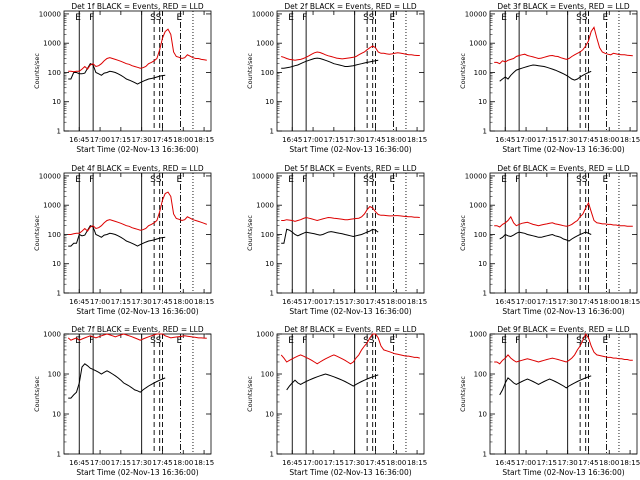 Image resolution: width=640 pixels, height=480 pixels. Describe the element at coordinates (350, 329) in the screenshot. I see `chart-title: Det 8f BLACK = Events, RED = LLD` at that location.